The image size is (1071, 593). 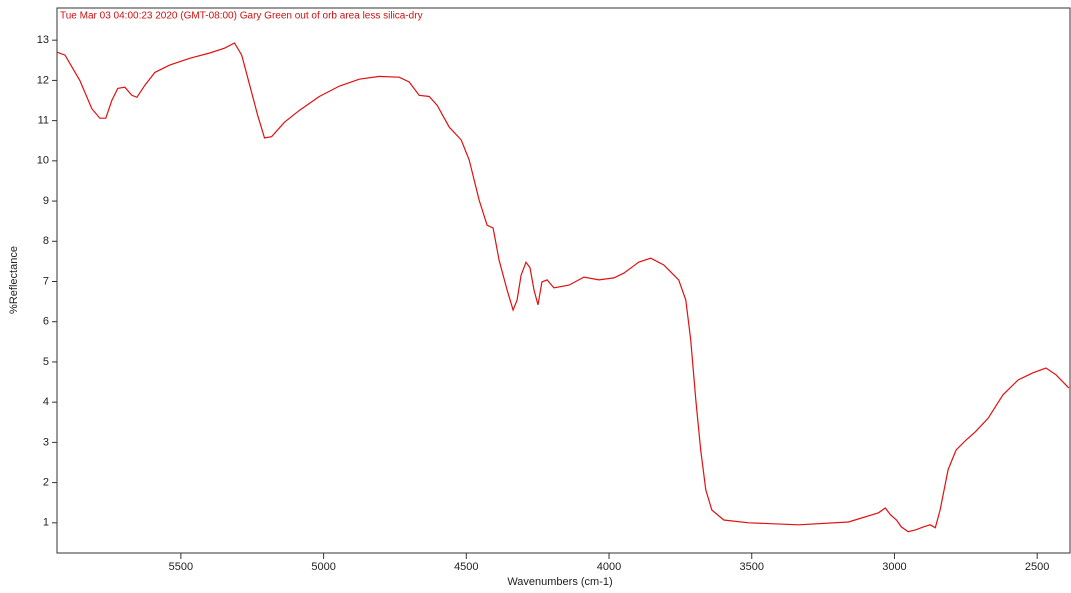 I want to click on x-tick-label: 5000, so click(x=323, y=567).